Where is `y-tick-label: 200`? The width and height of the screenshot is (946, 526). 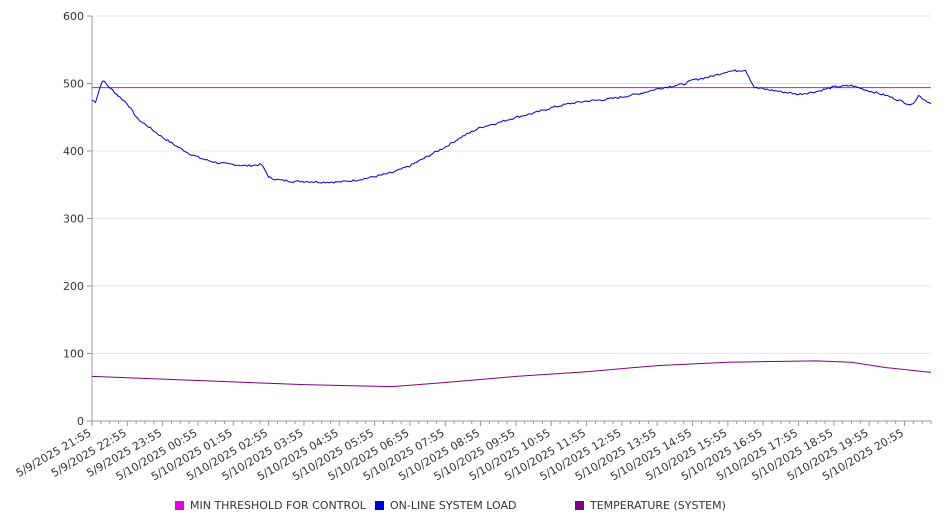
y-tick-label: 200 is located at coordinates (73, 286).